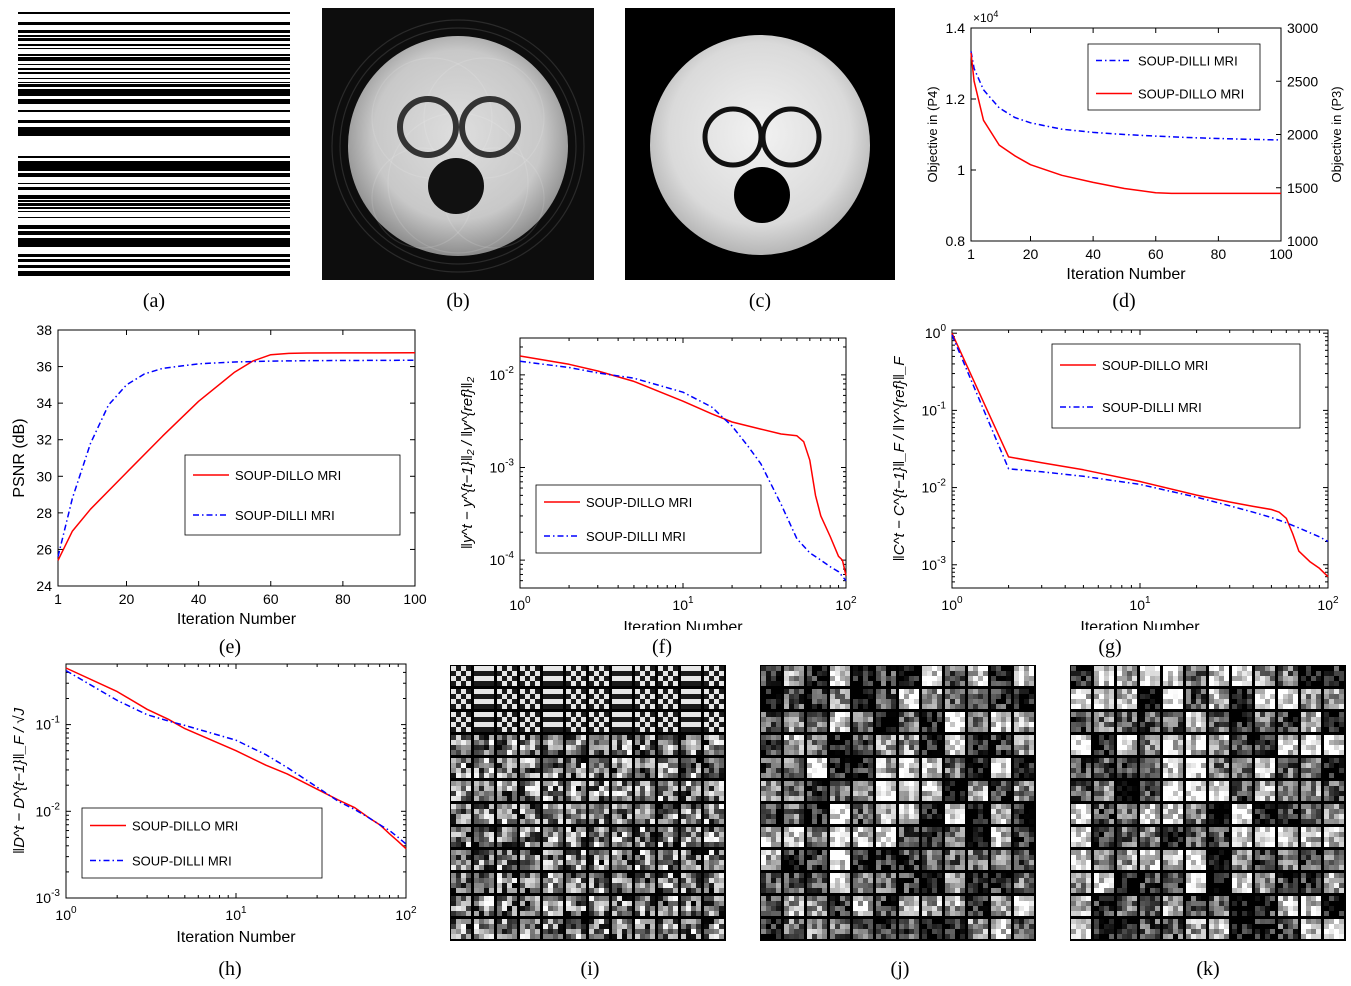 The height and width of the screenshot is (986, 1351). What do you see at coordinates (502, 559) in the screenshot?
I see `y-tick-label: 10-4` at bounding box center [502, 559].